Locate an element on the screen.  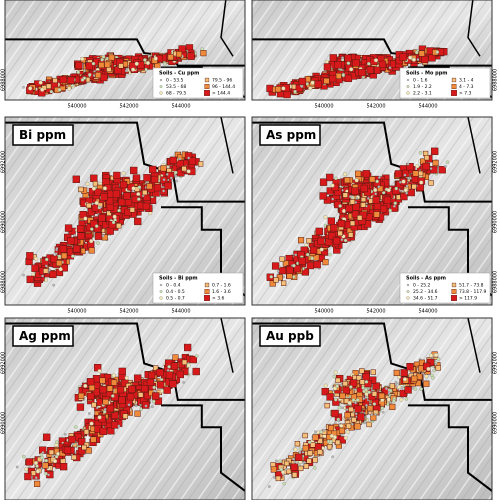
legend-label: > 7.3 is located at coordinates (465, 94).